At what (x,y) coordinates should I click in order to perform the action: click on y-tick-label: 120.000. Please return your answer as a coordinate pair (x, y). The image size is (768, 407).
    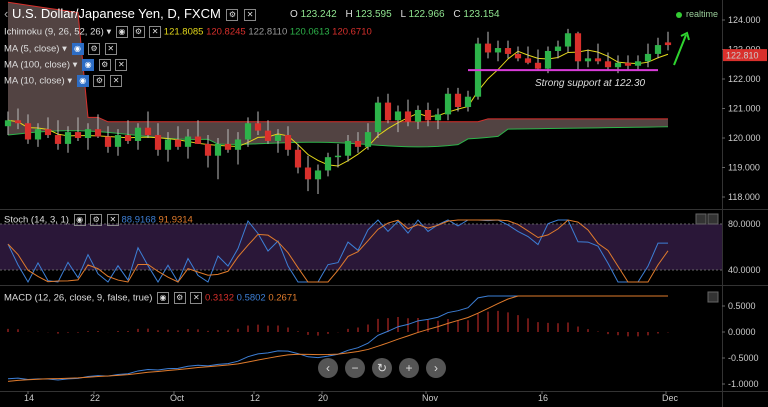
    Looking at the image, I should click on (744, 138).